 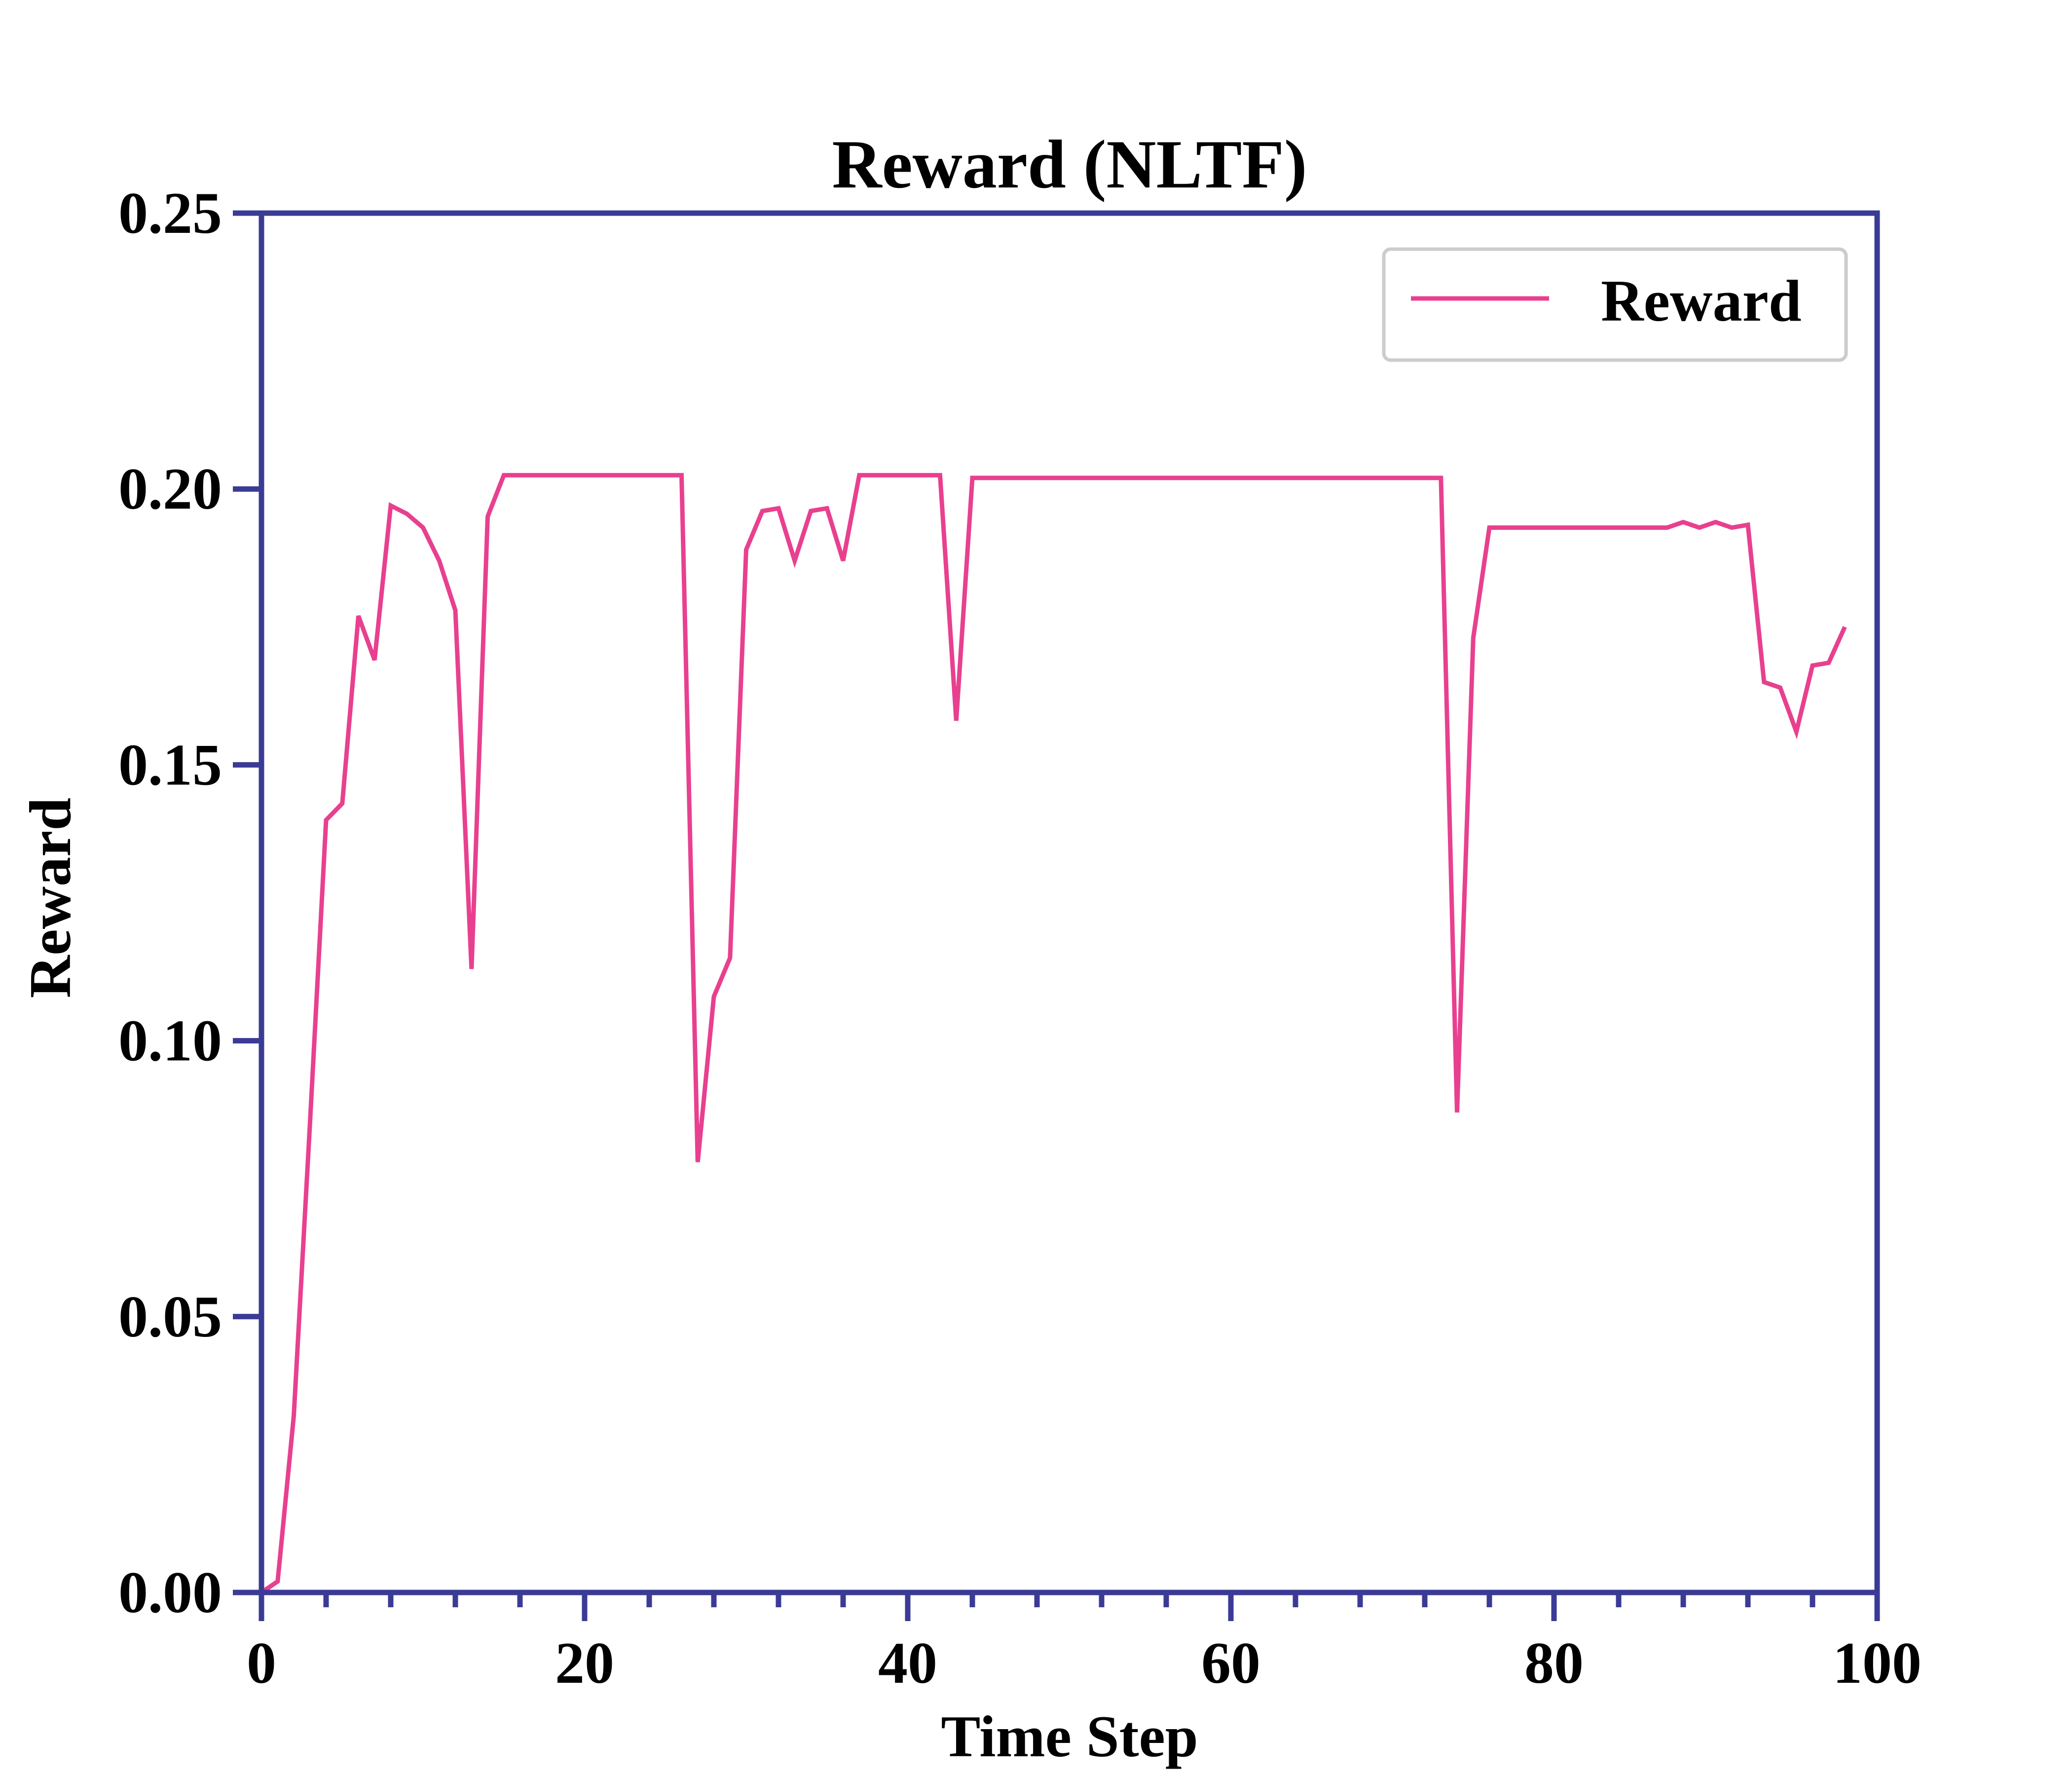 What do you see at coordinates (170, 1592) in the screenshot?
I see `y-tick-label: 0.00` at bounding box center [170, 1592].